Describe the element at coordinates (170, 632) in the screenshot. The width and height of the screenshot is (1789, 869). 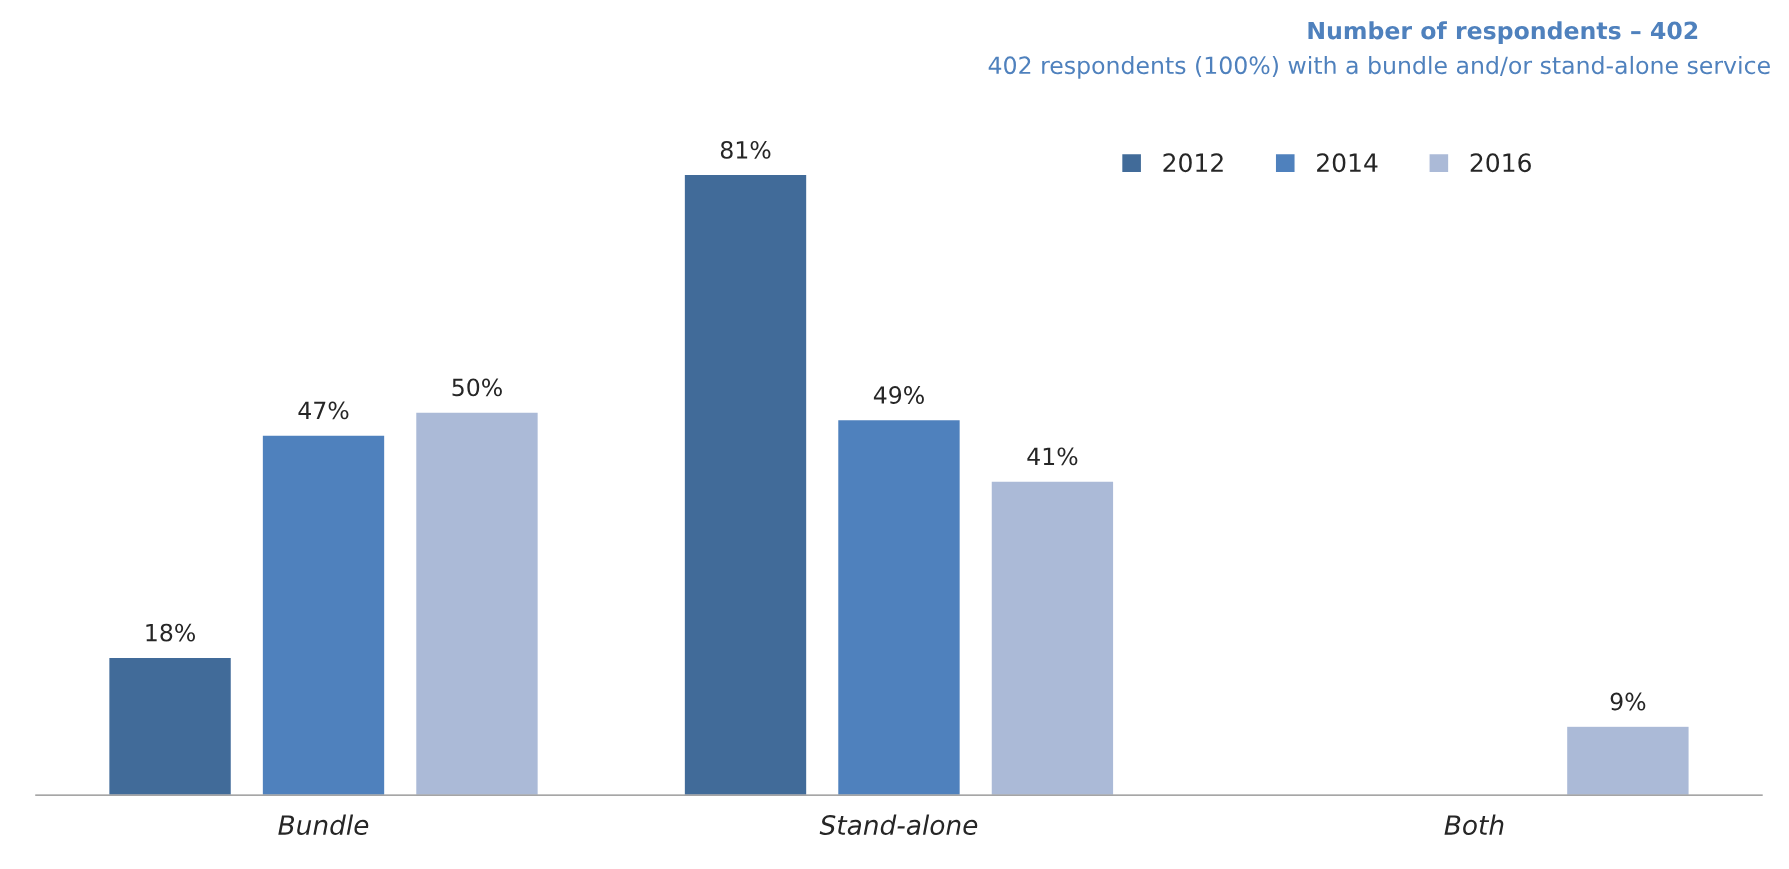
I see `data-label: 18%` at that location.